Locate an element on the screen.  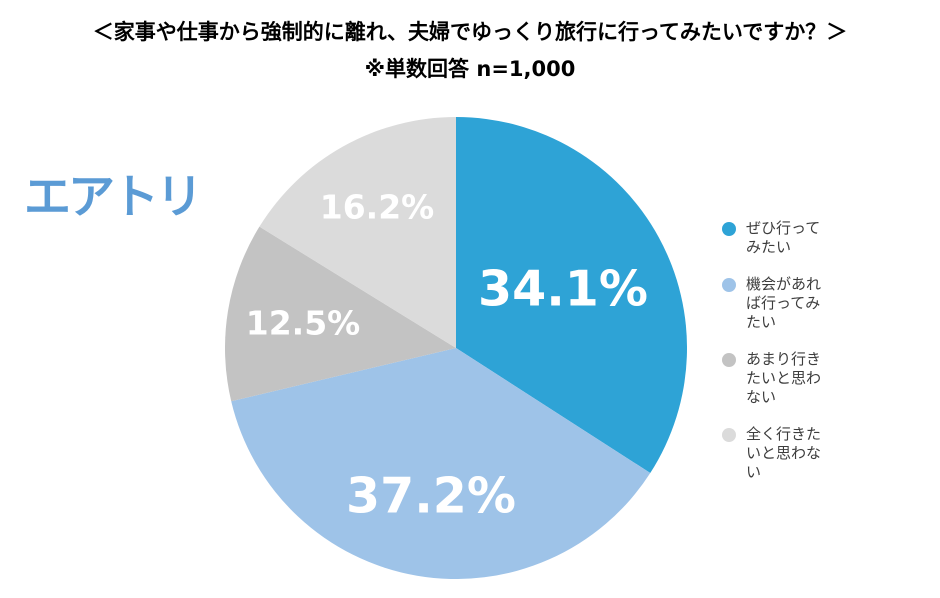
chart-title: ＜家事や仕事から強制的に離れ、夫婦でゆっくり旅行に行ってみたいですか？＞ is located at coordinates (470, 32).